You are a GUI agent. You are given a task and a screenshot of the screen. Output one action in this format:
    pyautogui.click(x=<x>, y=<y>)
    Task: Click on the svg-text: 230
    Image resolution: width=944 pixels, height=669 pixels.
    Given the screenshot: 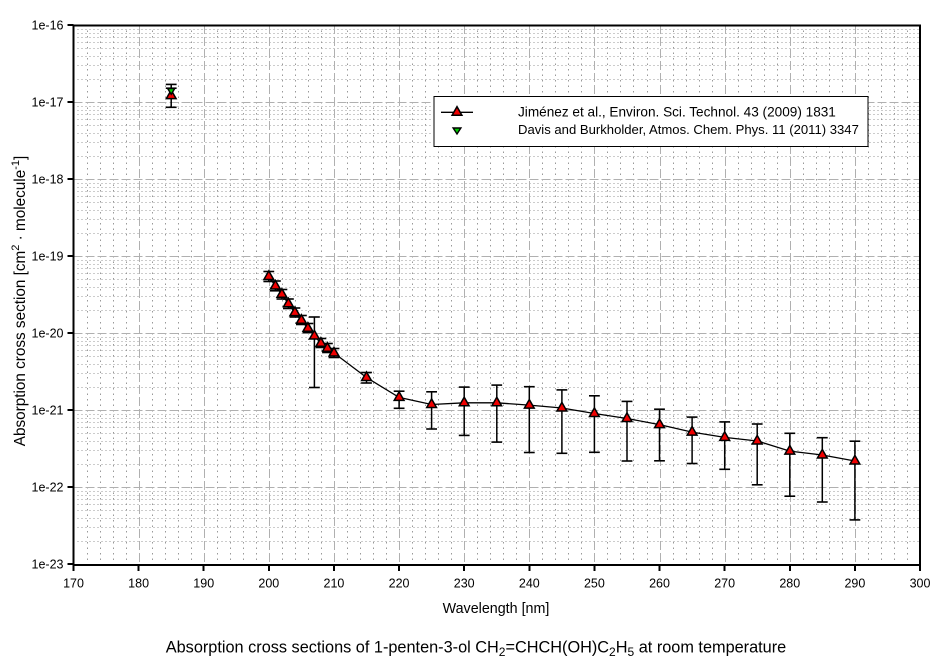 What is the action you would take?
    pyautogui.click(x=464, y=584)
    